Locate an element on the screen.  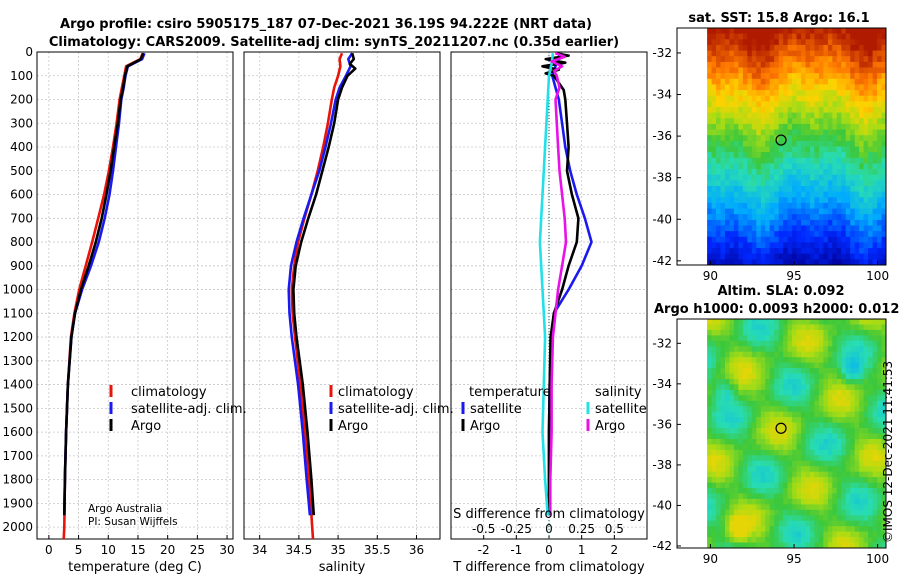
series-line-climatology is located at coordinates (103, 295).